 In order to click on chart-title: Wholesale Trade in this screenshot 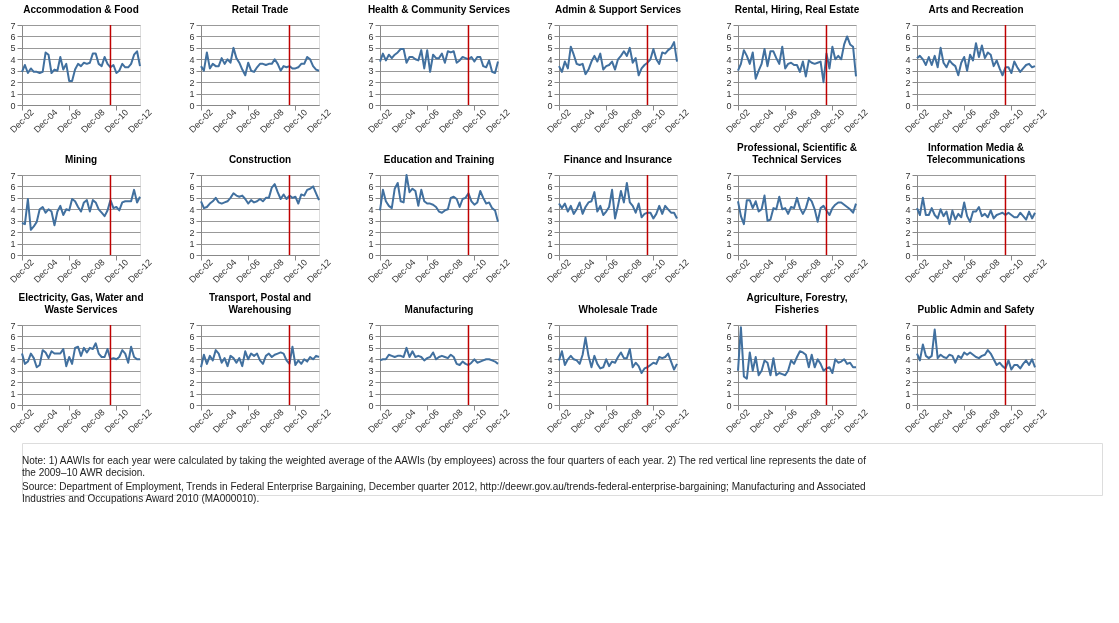, I will do `click(618, 309)`.